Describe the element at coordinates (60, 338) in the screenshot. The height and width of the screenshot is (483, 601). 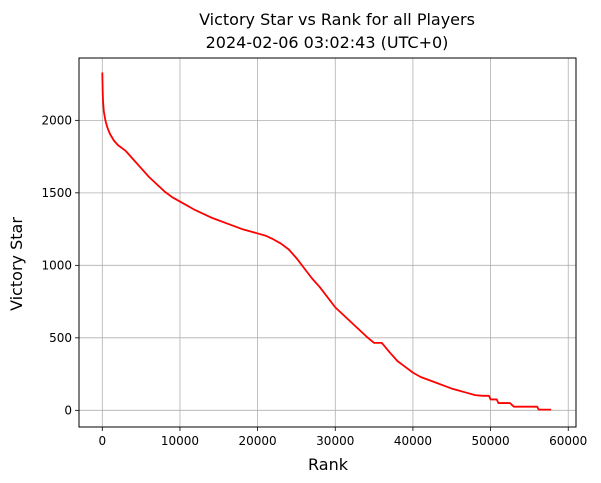
I see `y-tick-label: 500` at that location.